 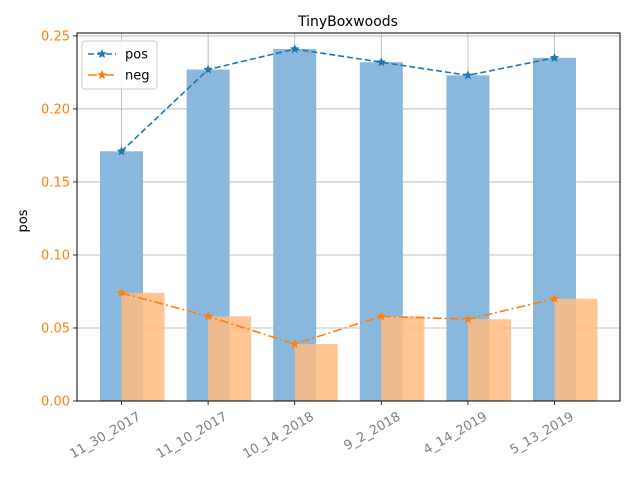 What do you see at coordinates (279, 435) in the screenshot?
I see `x-tick-label-2: 10_14_2018` at bounding box center [279, 435].